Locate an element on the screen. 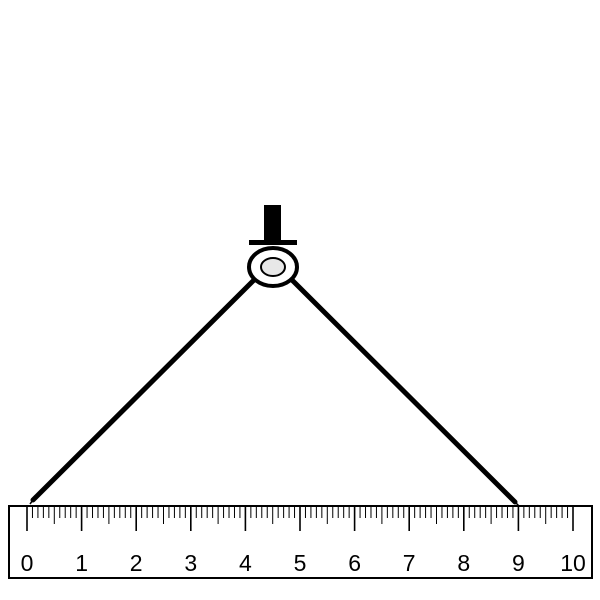 Image resolution: width=600 pixels, height=600 pixels. compass-right-leg is located at coordinates (402, 390).